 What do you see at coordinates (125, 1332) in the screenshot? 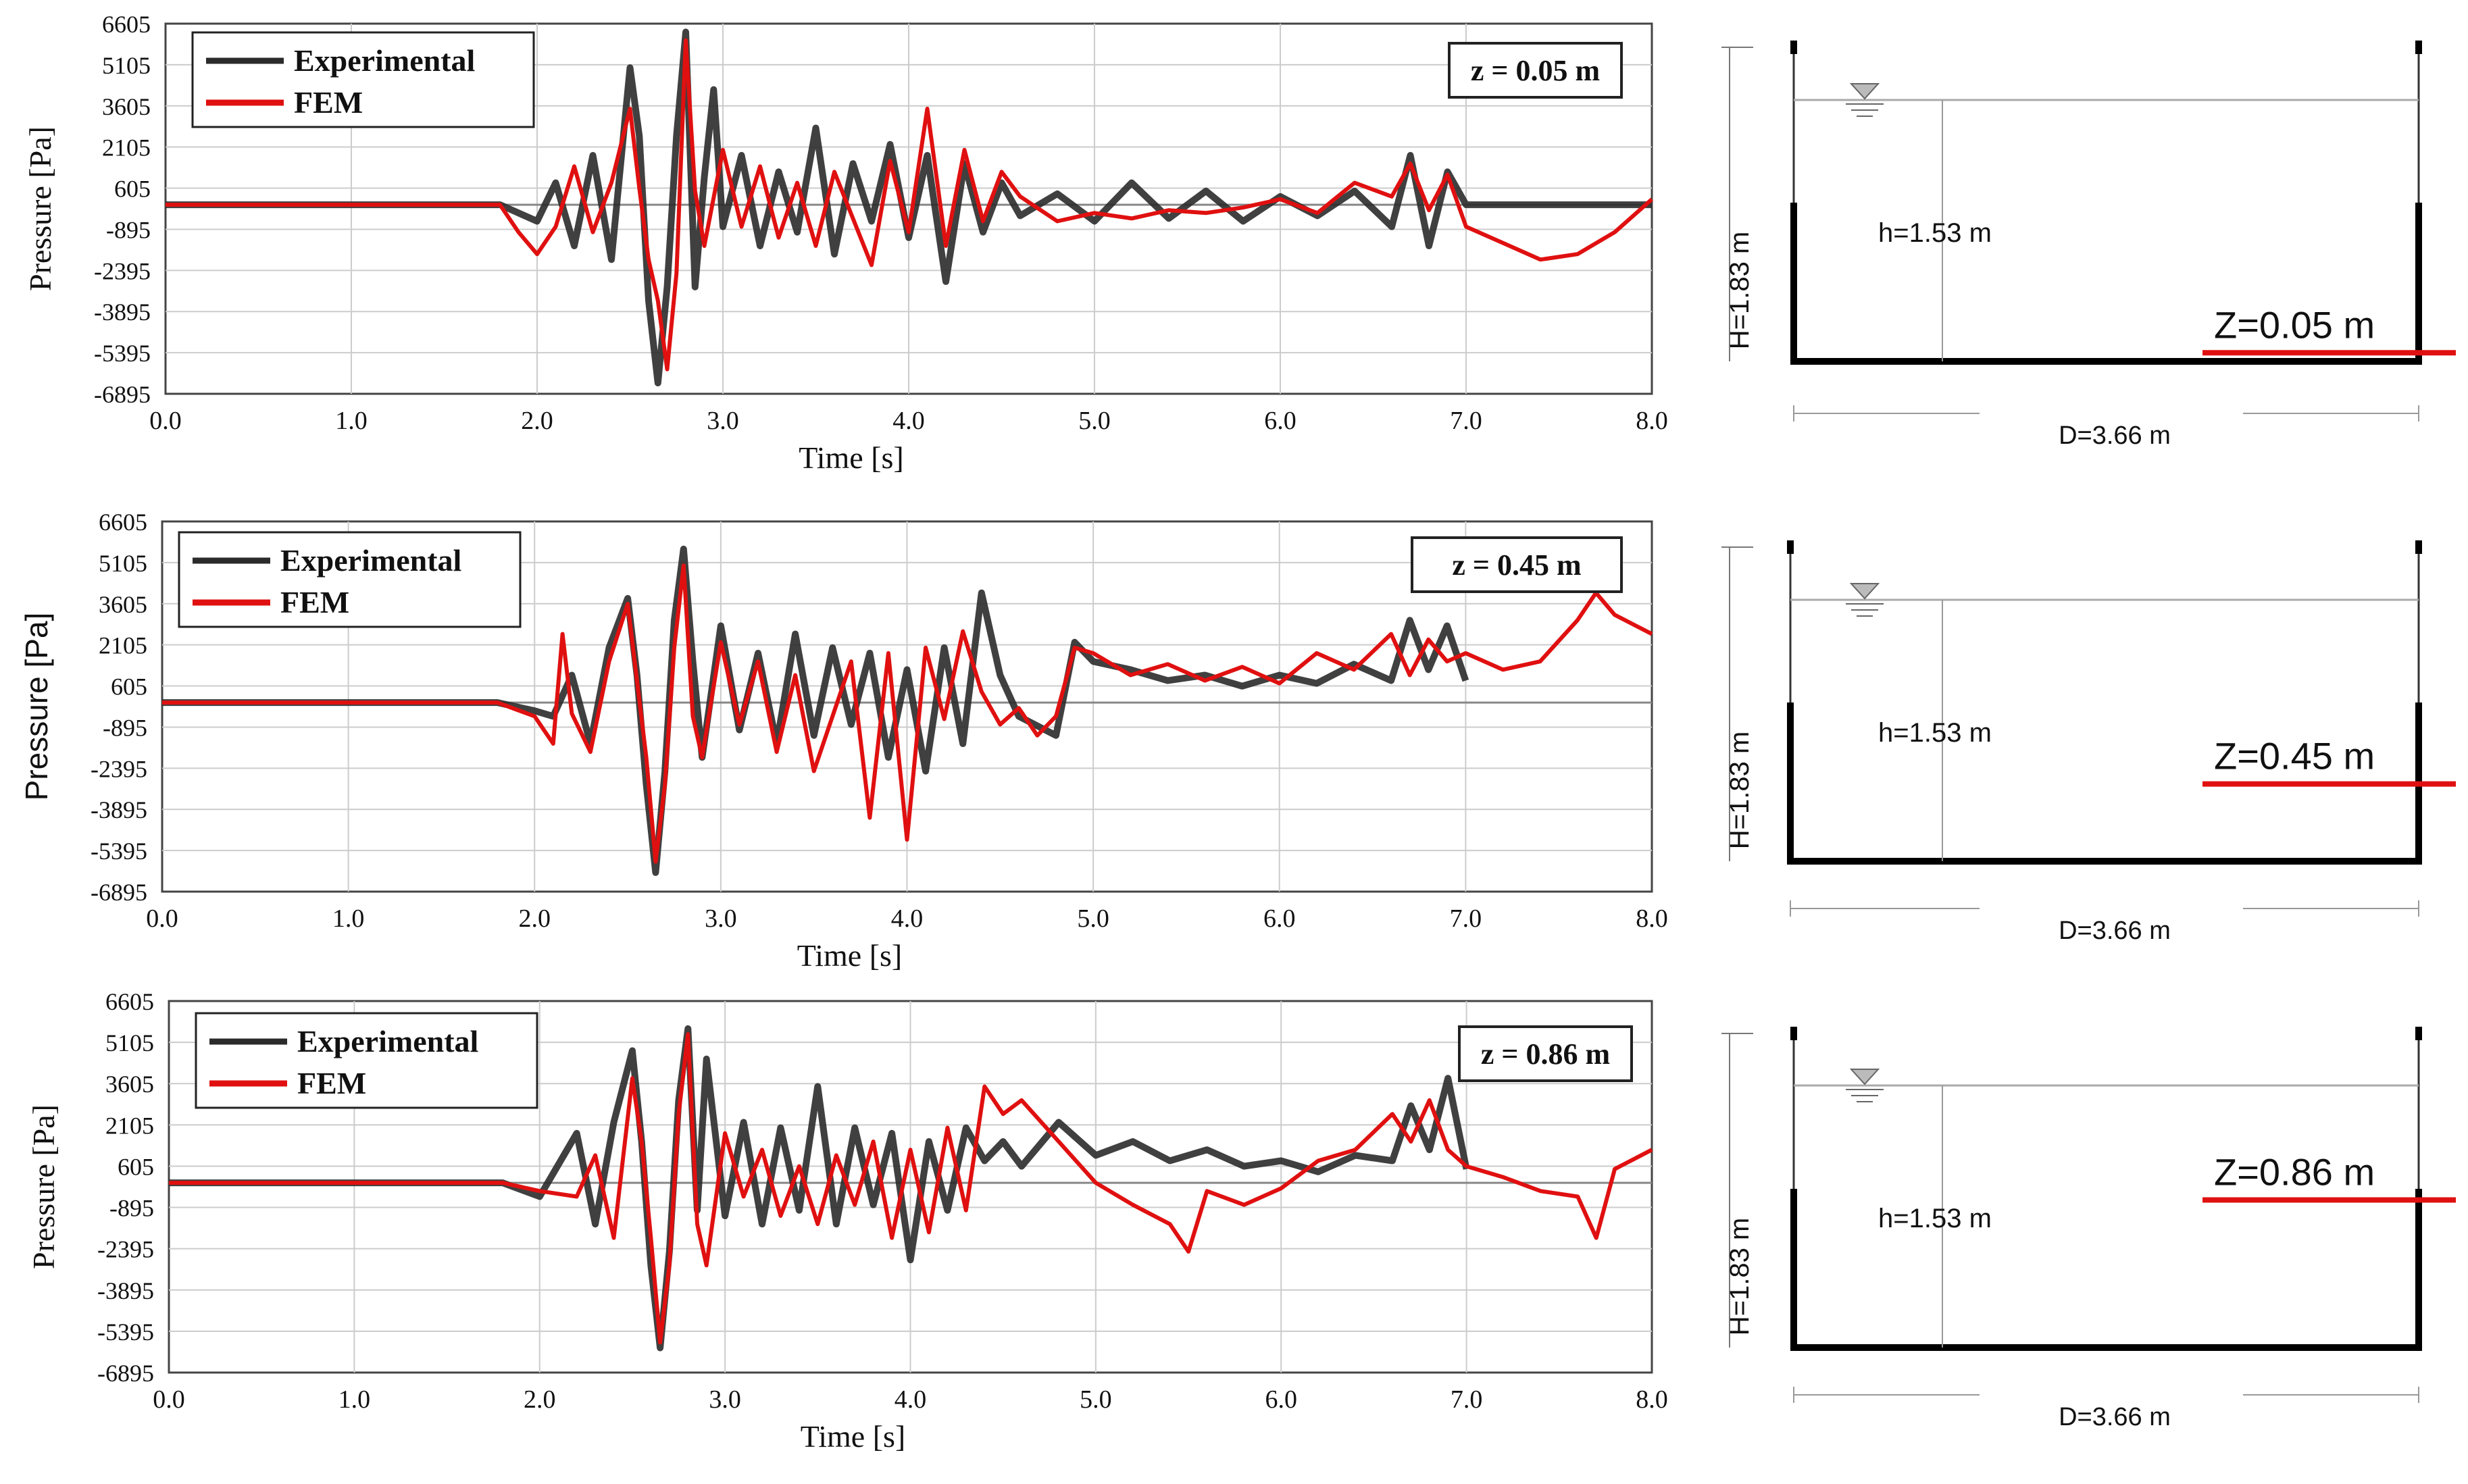
I see `y-tick-label: -5395` at bounding box center [125, 1332].